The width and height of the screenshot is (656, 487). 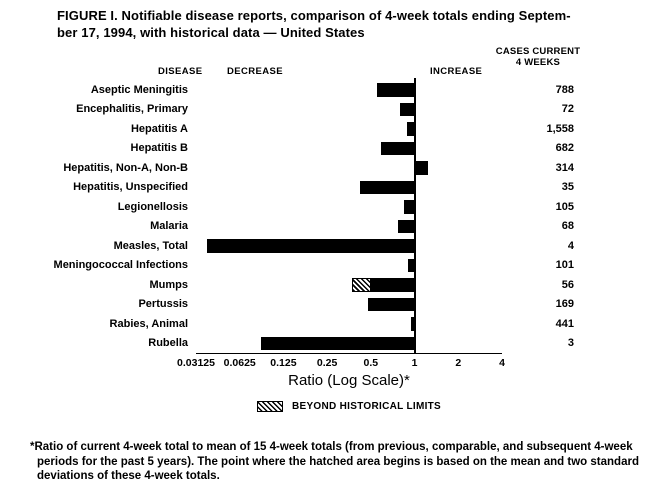 I want to click on chart-row: Hepatitis A 1,558, so click(x=306, y=129).